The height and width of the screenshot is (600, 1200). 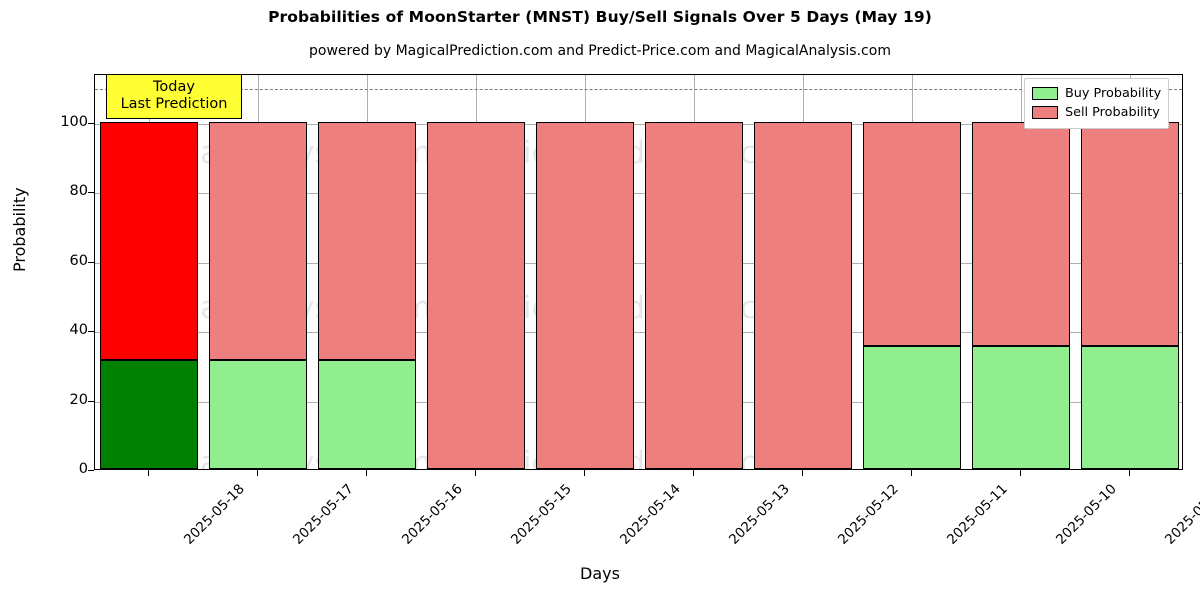 I want to click on y-axis-tick-label: 100, so click(x=74, y=121).